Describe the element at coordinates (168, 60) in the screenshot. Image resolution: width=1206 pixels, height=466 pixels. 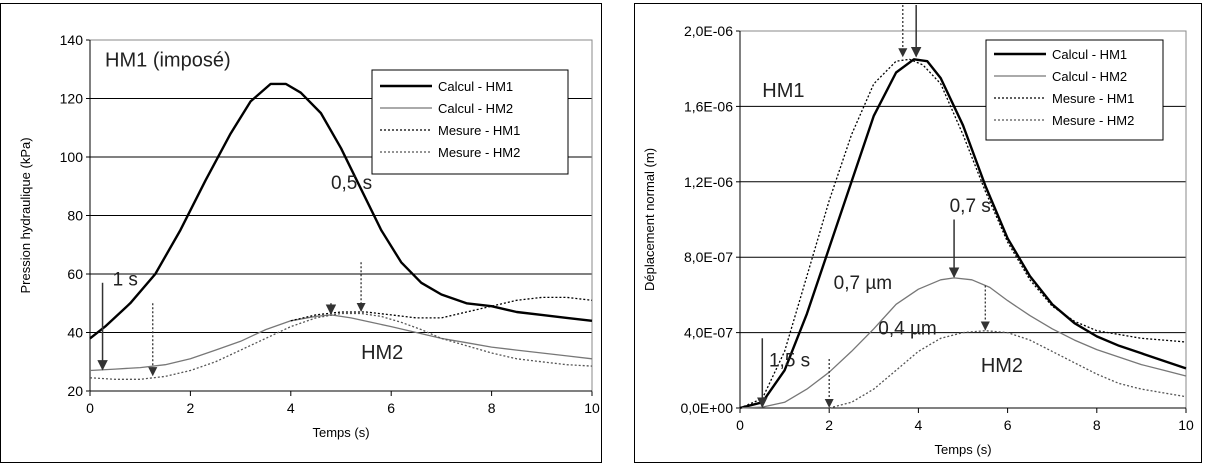
I see `annotation-label: HM1 (imposé)` at that location.